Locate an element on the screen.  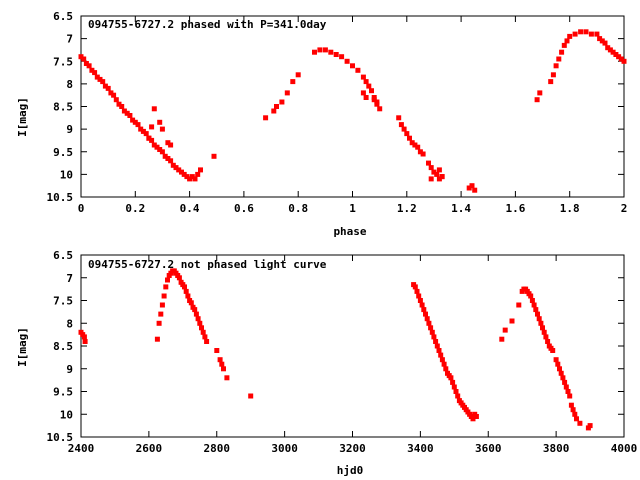
x-tick-label: 0.4 is located at coordinates (190, 208).